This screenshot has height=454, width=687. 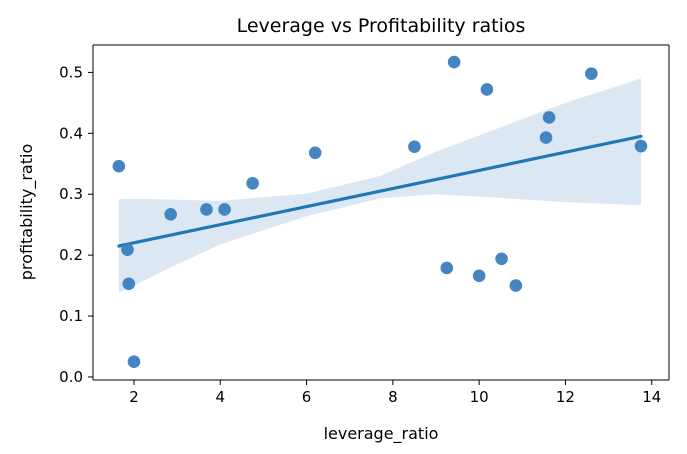 I want to click on x-tick-label: 4, so click(x=221, y=397).